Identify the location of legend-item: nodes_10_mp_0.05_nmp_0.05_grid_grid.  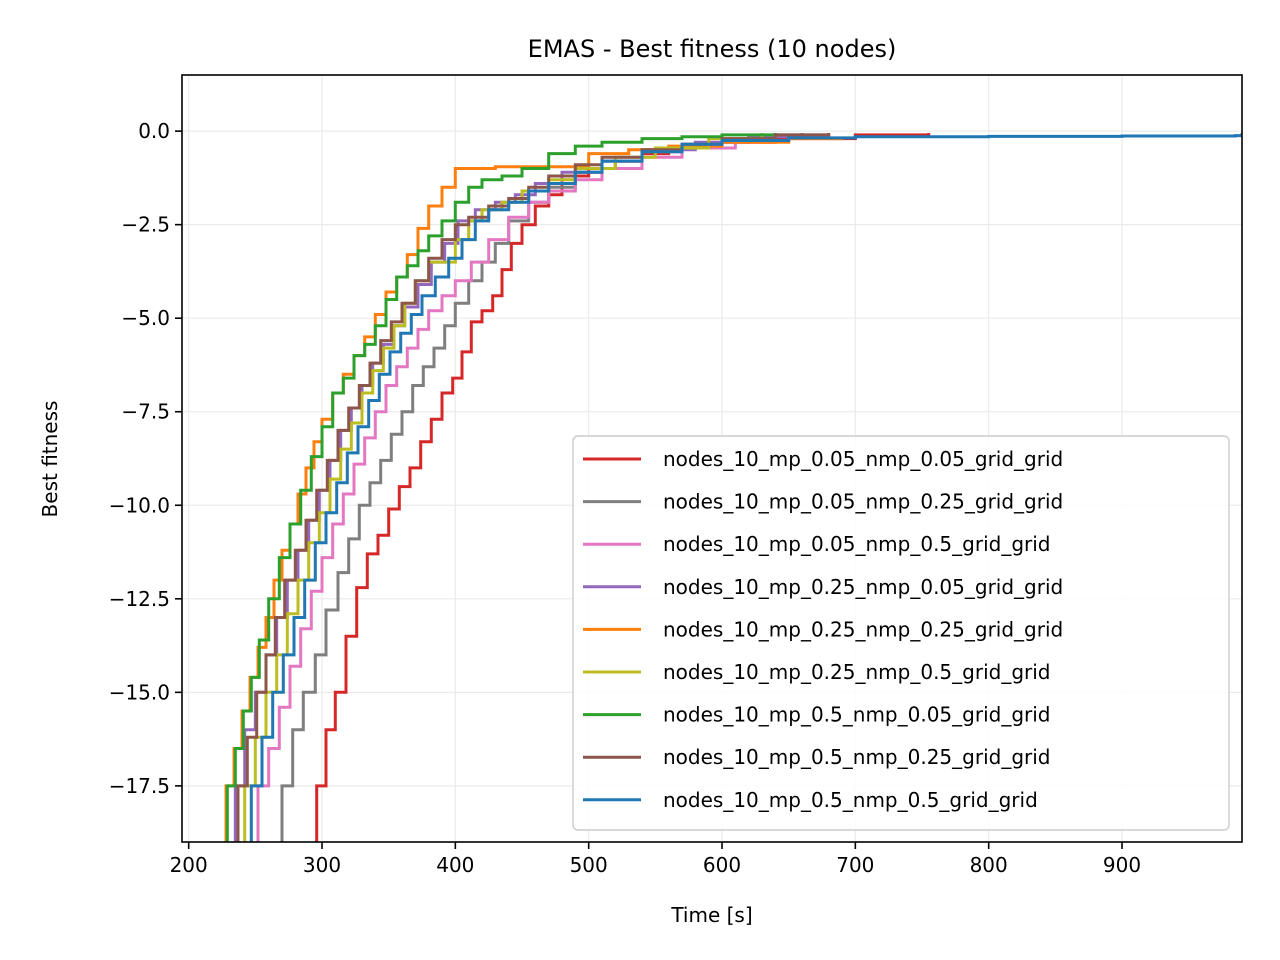
(823, 459).